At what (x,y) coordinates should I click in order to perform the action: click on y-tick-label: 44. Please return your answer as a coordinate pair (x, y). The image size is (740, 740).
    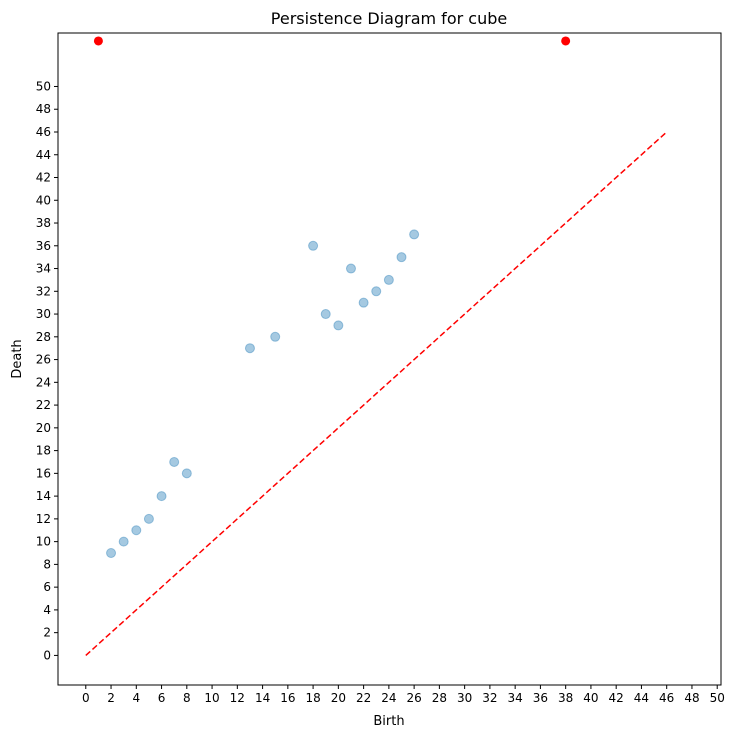
    Looking at the image, I should click on (43, 155).